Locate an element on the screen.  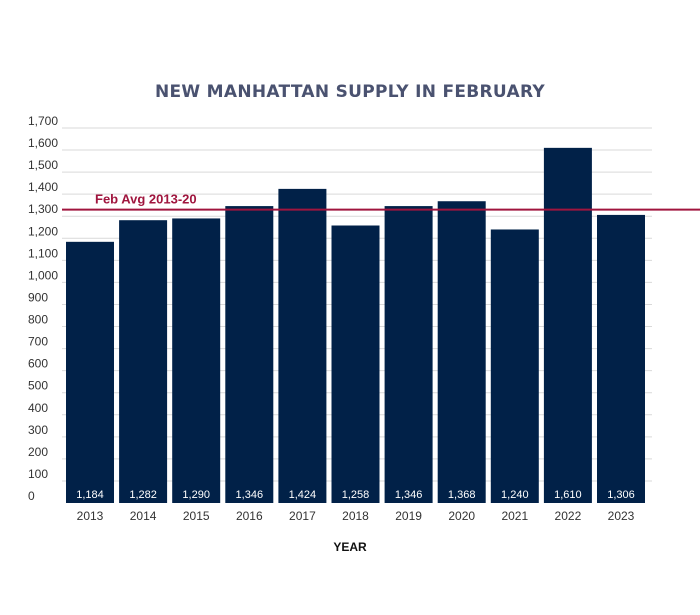
x-axis-label: YEAR is located at coordinates (350, 547).